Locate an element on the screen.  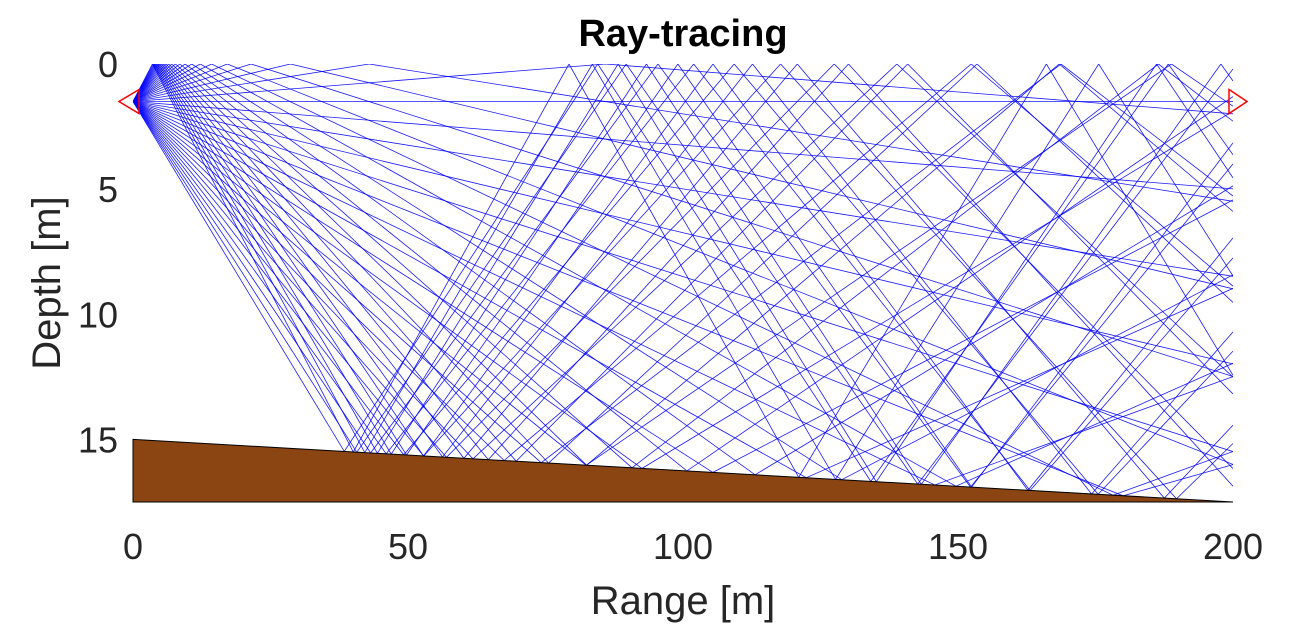
markers is located at coordinates (683, 101).